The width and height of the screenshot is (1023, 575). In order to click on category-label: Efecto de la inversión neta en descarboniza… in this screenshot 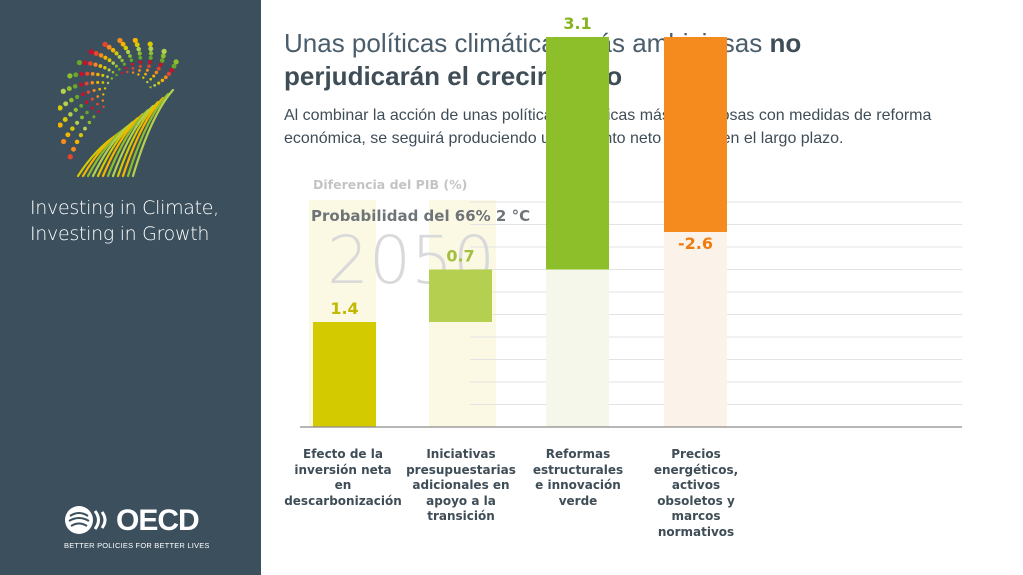, I will do `click(343, 477)`.